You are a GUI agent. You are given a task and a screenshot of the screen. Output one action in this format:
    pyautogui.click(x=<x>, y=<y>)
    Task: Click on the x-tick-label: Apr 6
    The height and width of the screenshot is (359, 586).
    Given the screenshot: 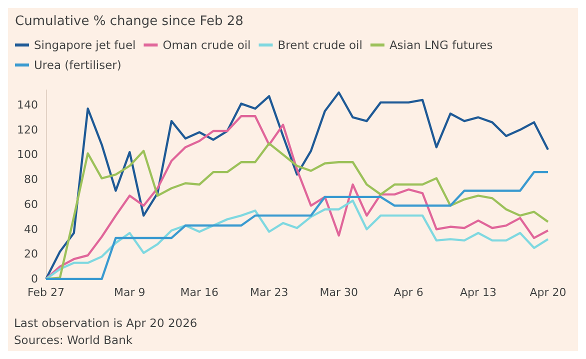 What is the action you would take?
    pyautogui.click(x=409, y=292)
    